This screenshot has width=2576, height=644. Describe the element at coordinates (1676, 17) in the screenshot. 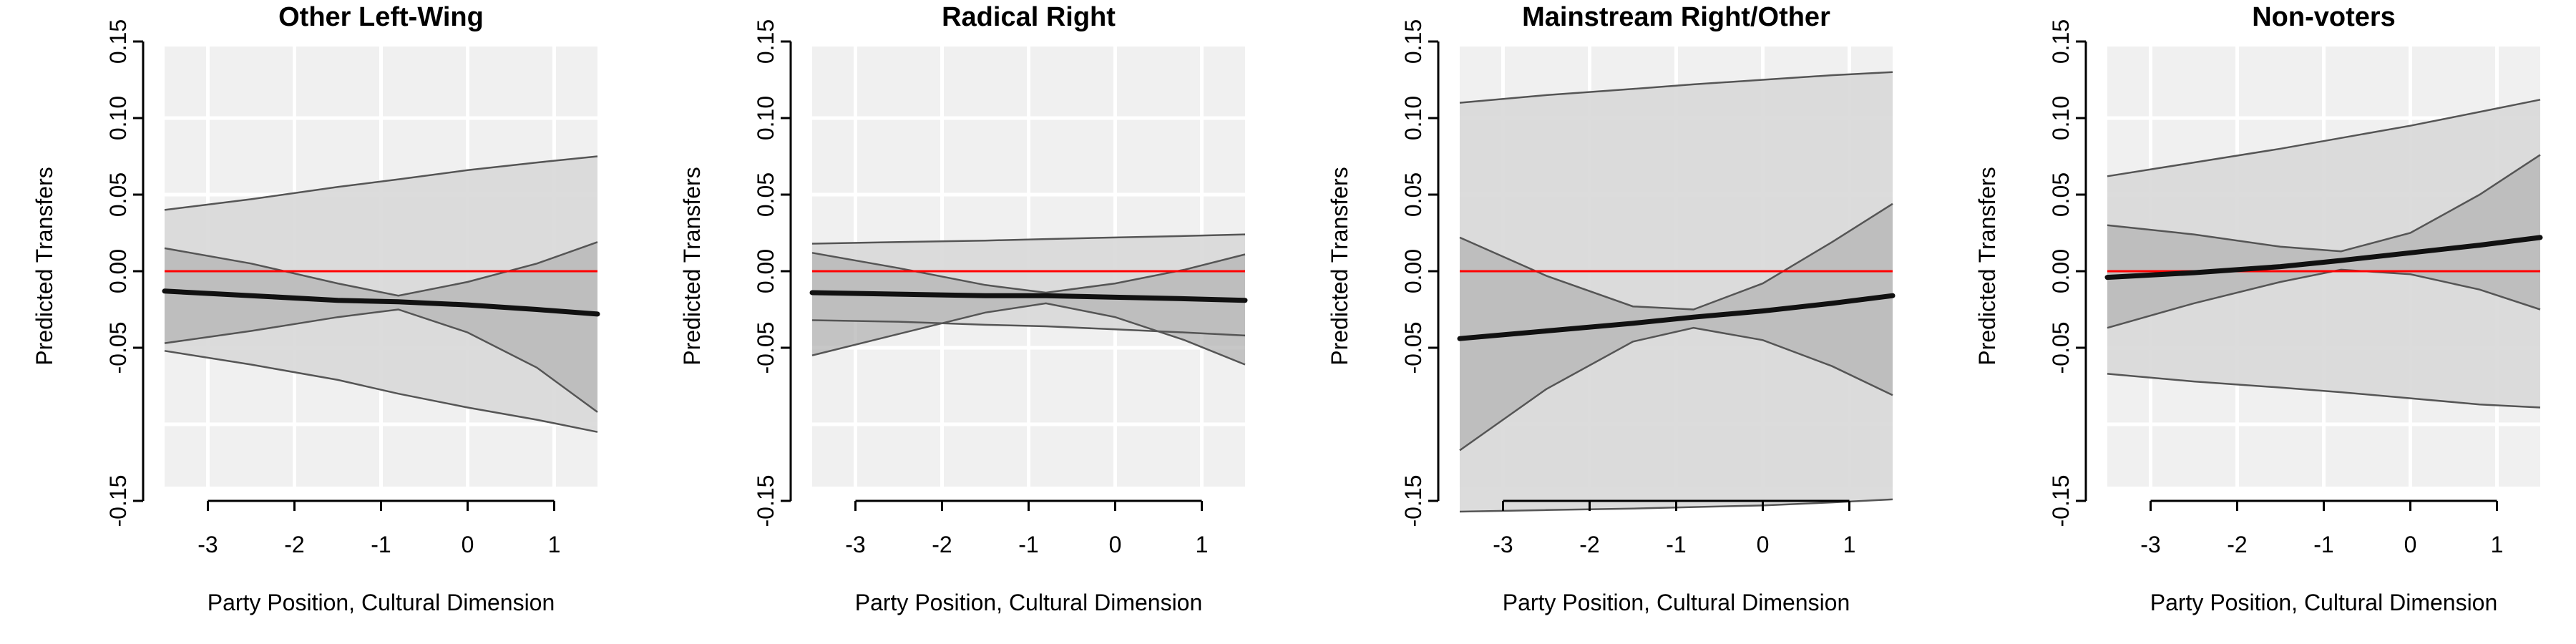

I see `panel-title: Mainstream Right/Other` at that location.